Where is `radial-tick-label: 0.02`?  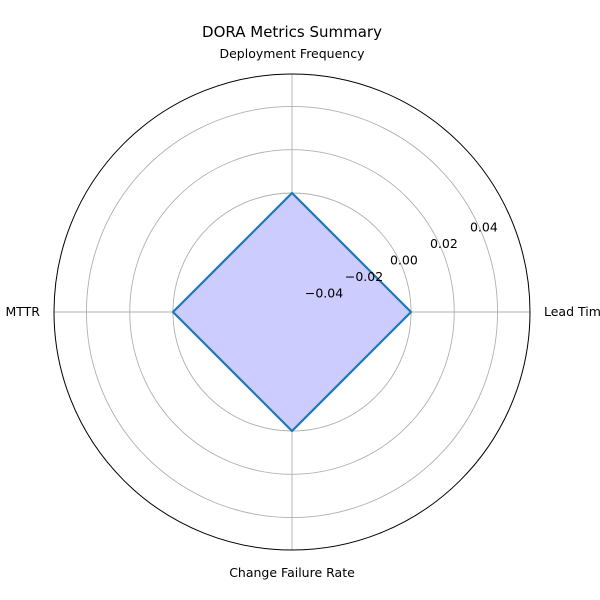
radial-tick-label: 0.02 is located at coordinates (444, 243).